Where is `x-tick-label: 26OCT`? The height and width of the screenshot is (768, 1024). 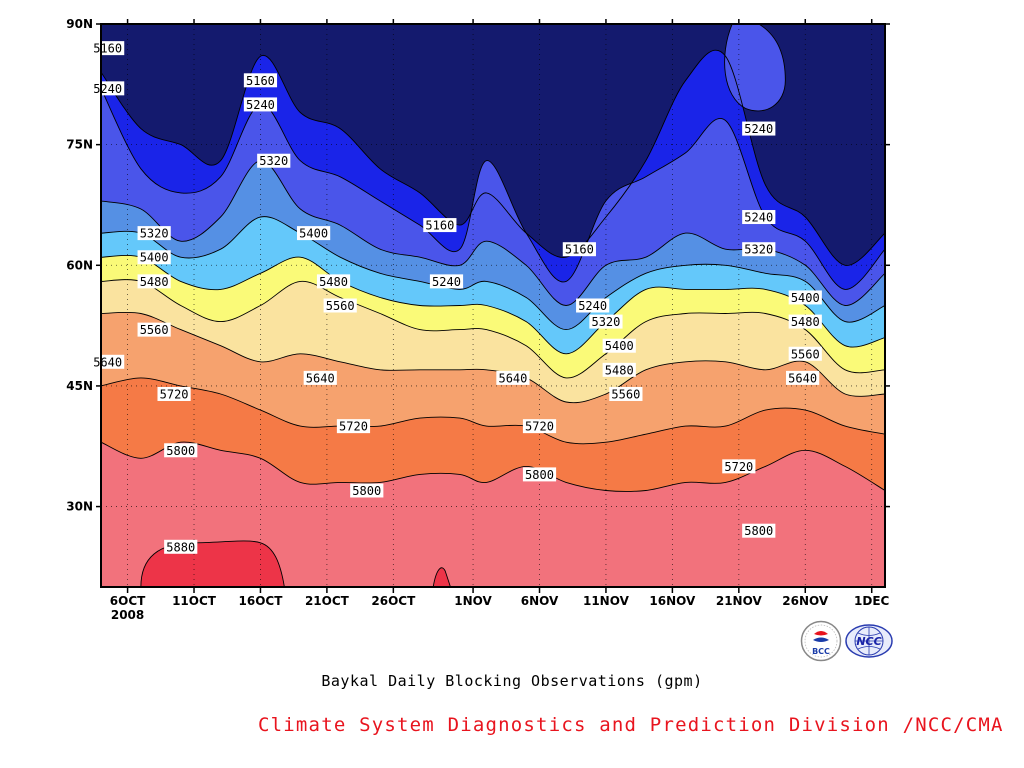 x-tick-label: 26OCT is located at coordinates (393, 601).